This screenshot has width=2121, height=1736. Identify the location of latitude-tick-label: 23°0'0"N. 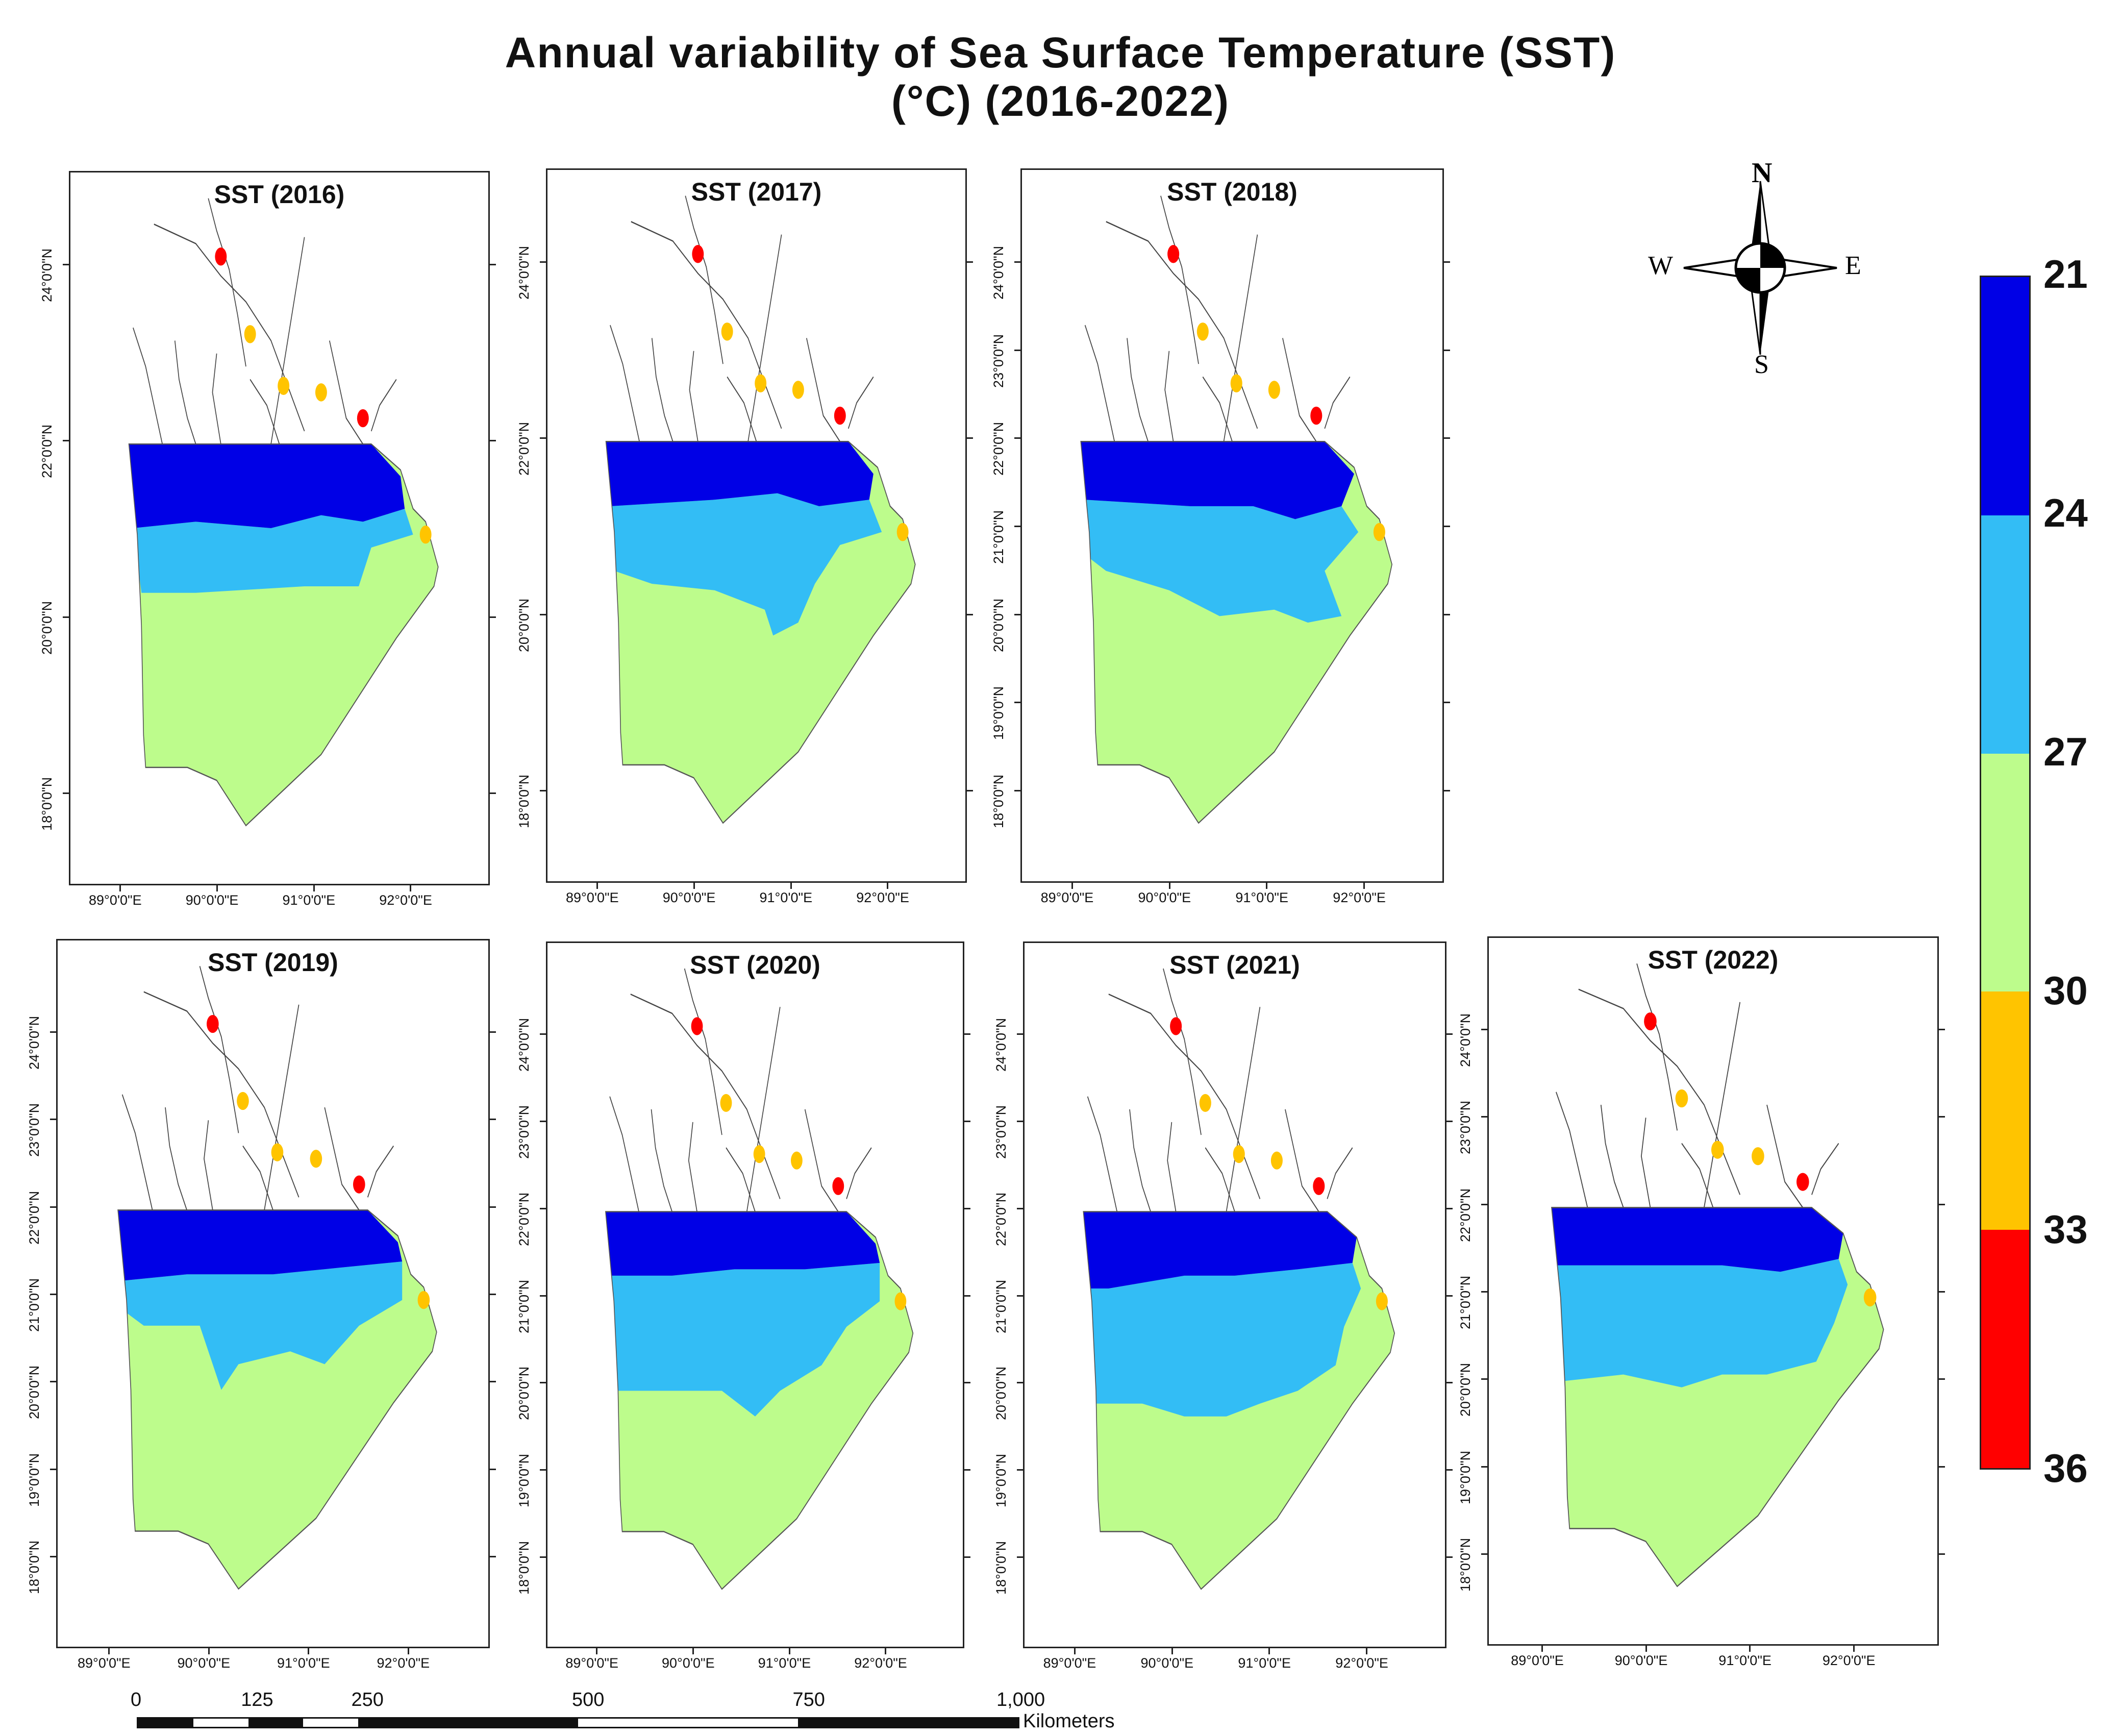
(35, 1130).